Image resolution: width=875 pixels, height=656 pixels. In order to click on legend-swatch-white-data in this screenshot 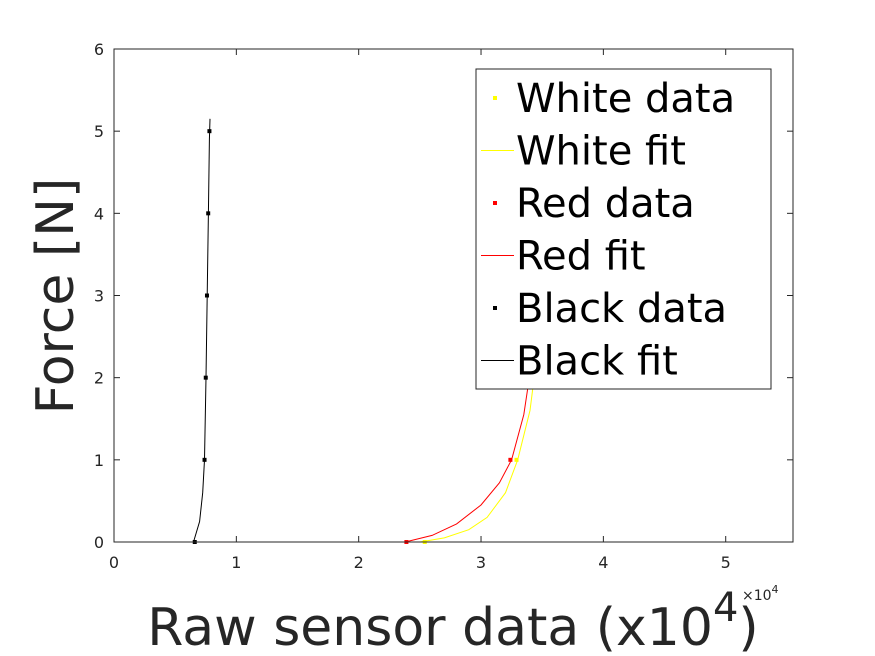, I will do `click(495, 98)`.